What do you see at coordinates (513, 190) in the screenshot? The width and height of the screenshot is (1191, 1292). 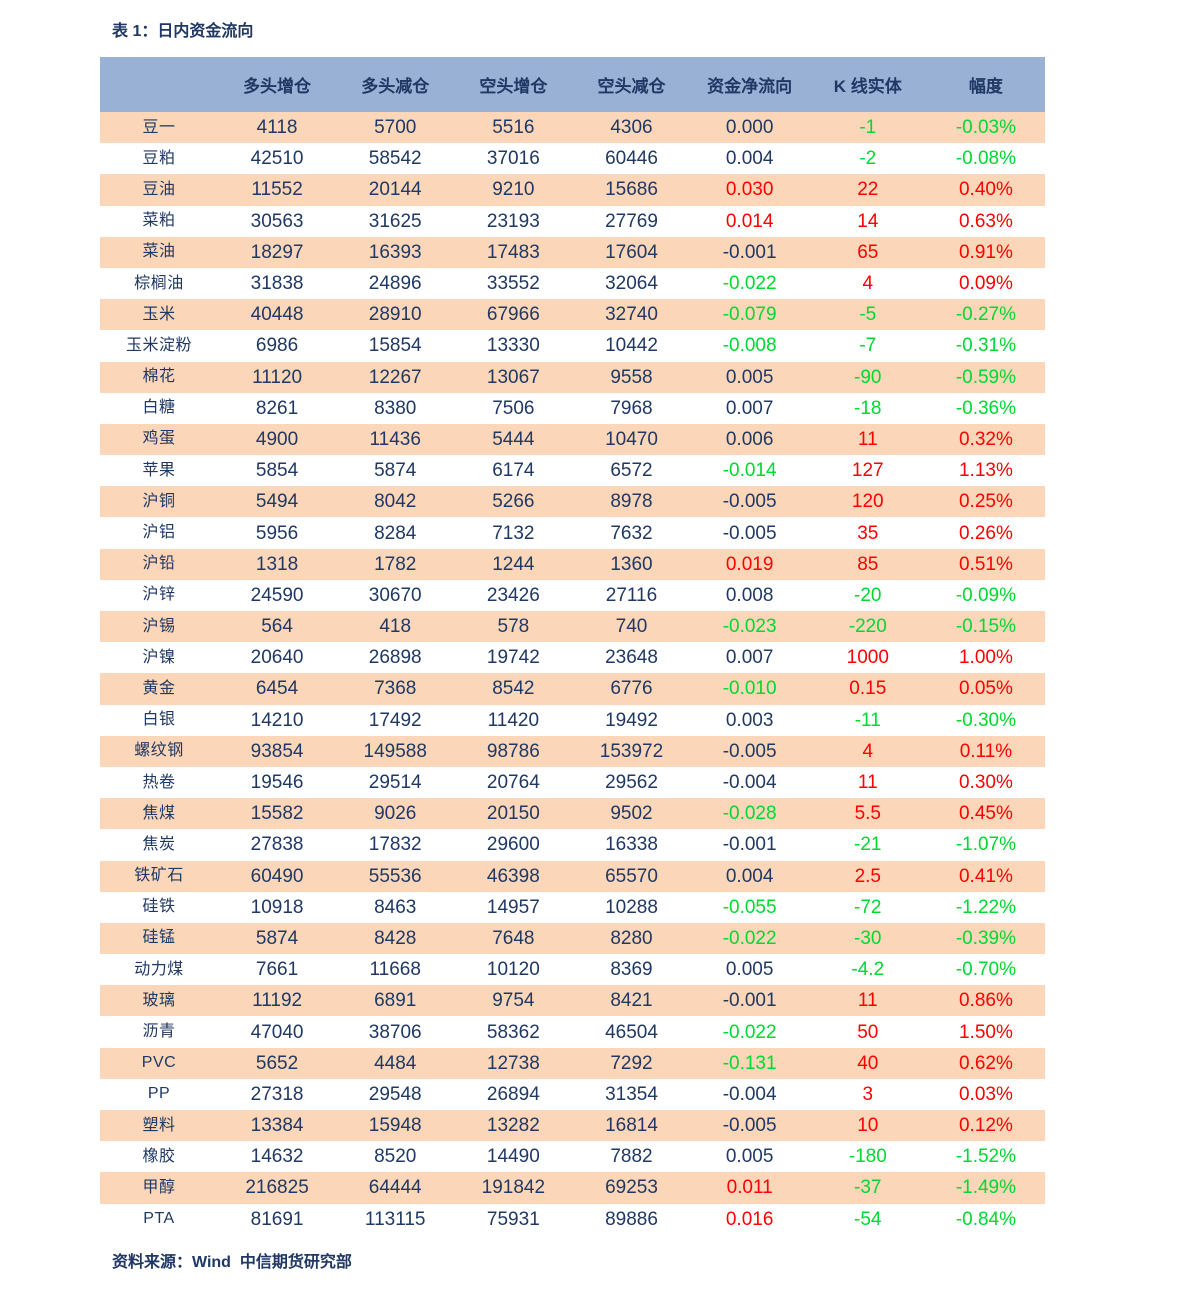 I see `short-add-cell: 9210` at bounding box center [513, 190].